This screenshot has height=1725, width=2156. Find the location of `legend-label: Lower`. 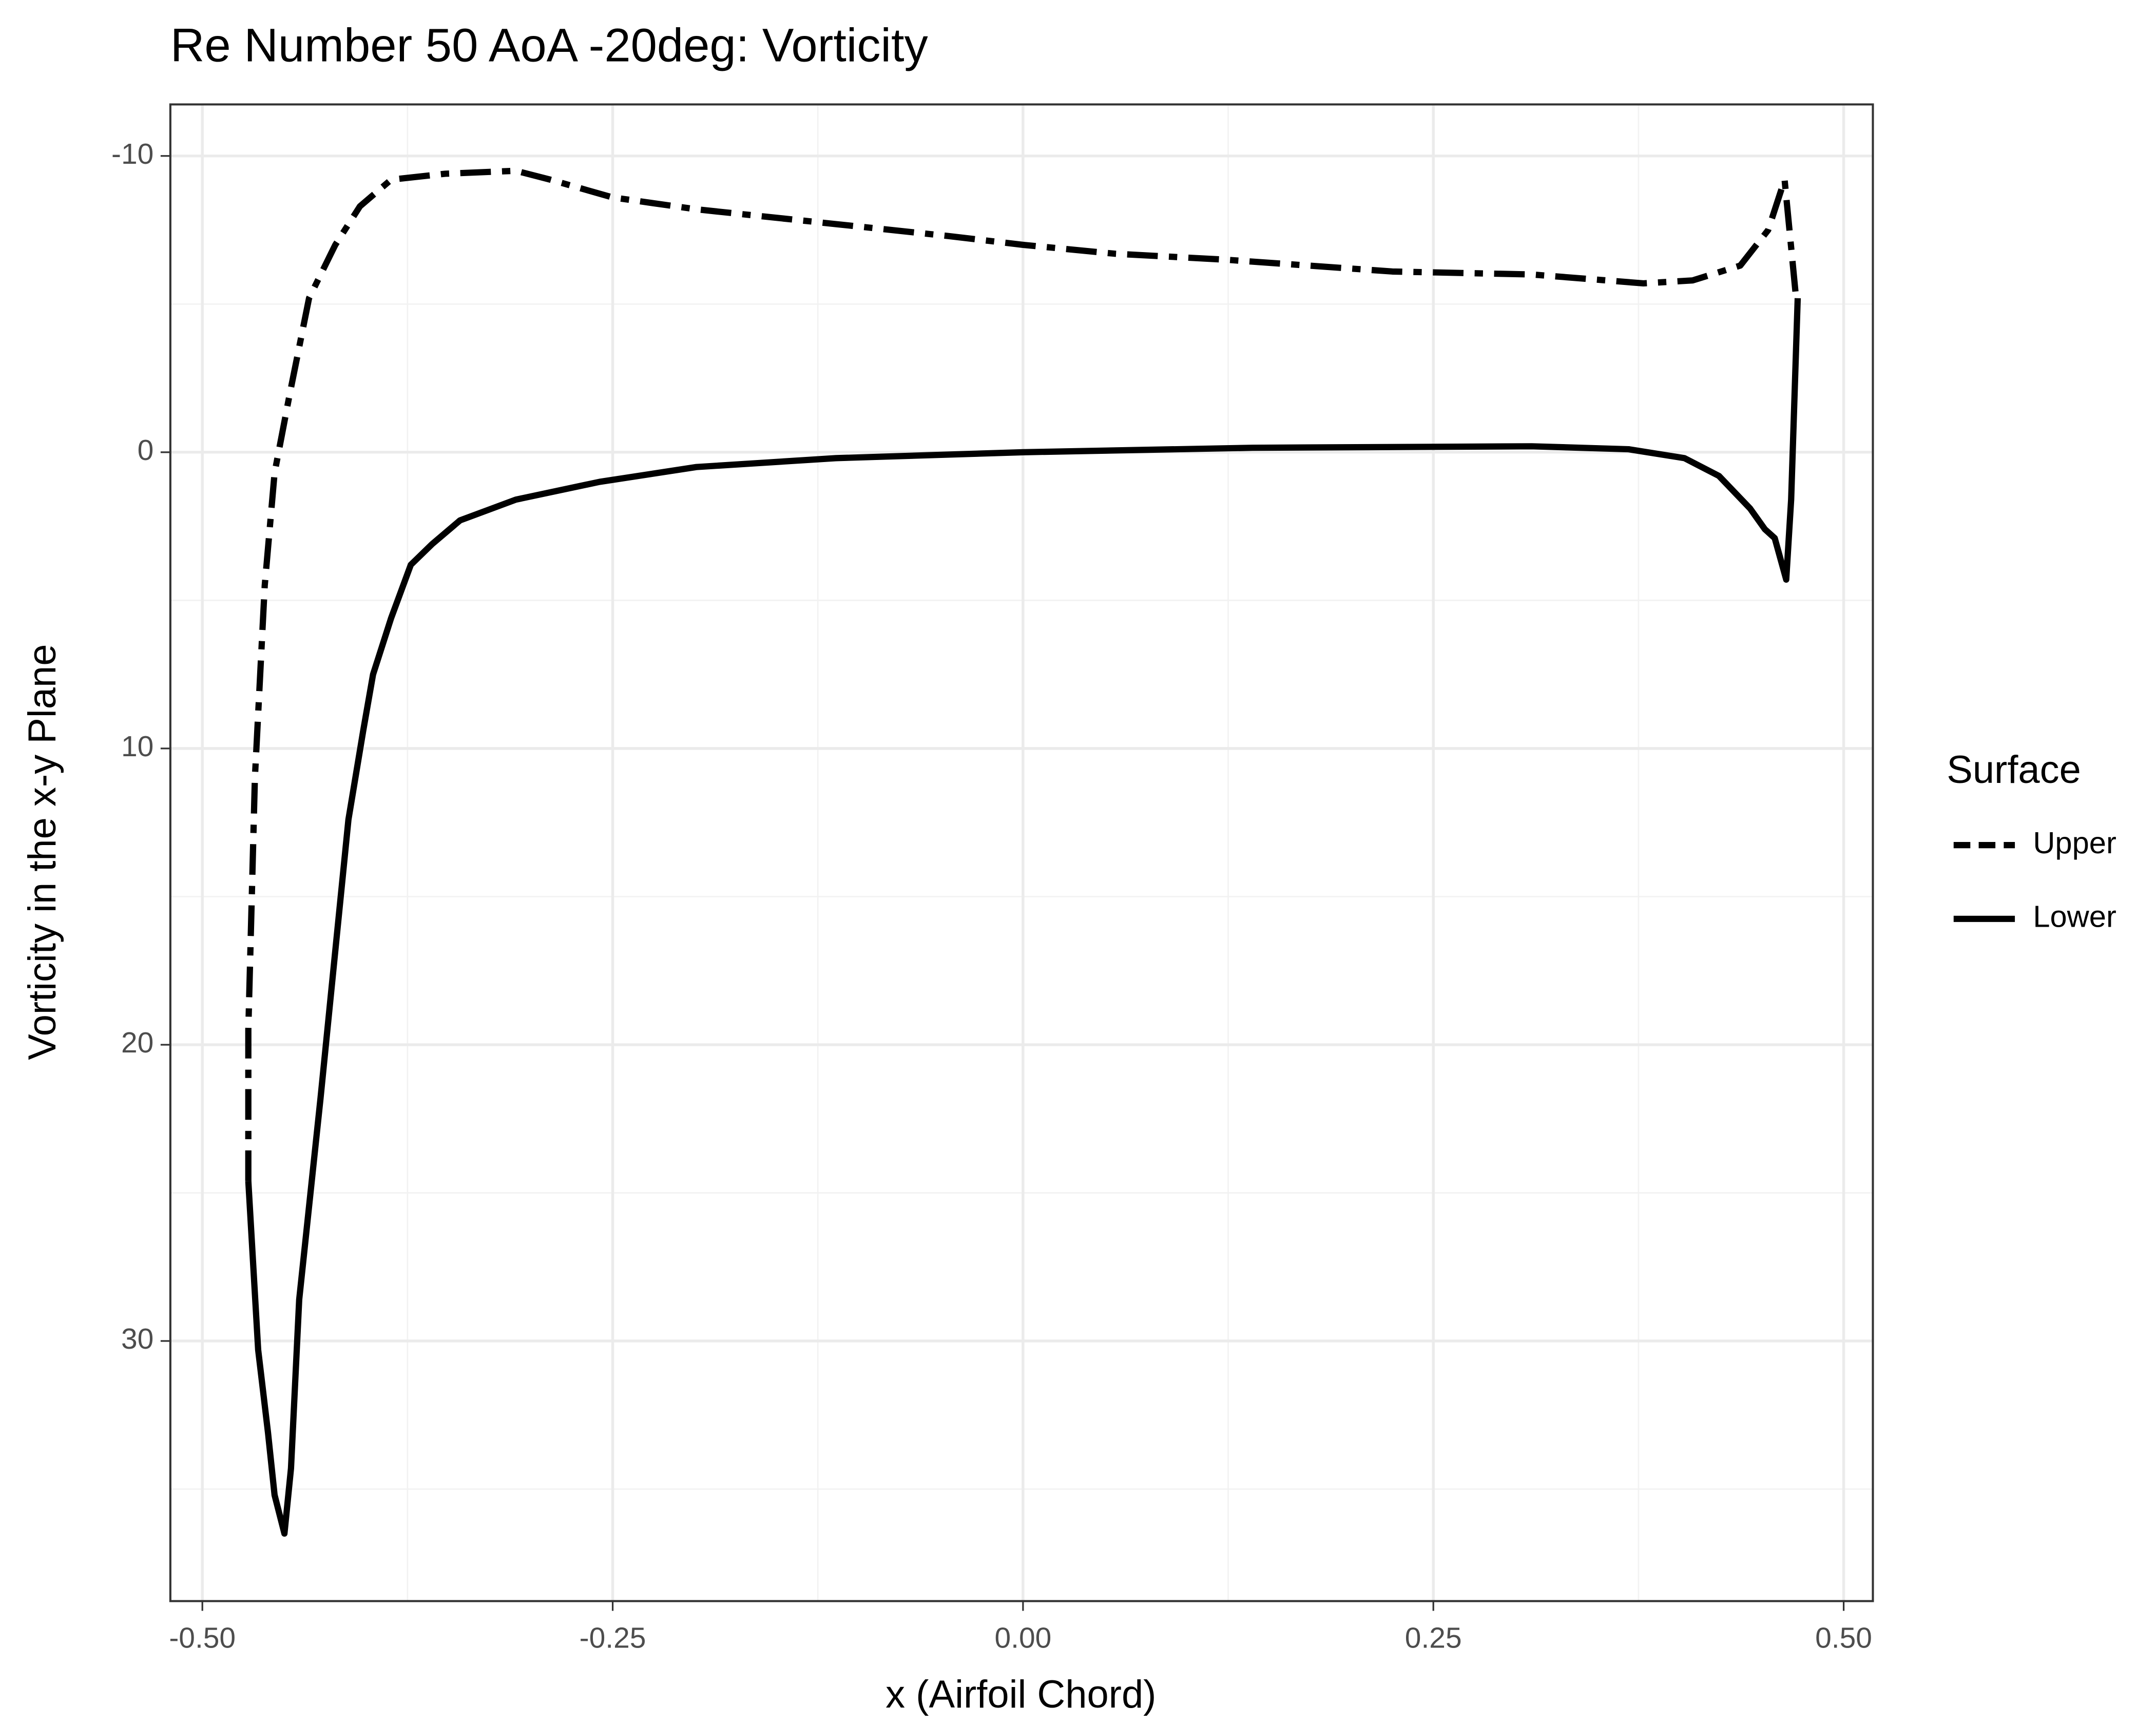

legend-label: Lower is located at coordinates (2074, 916).